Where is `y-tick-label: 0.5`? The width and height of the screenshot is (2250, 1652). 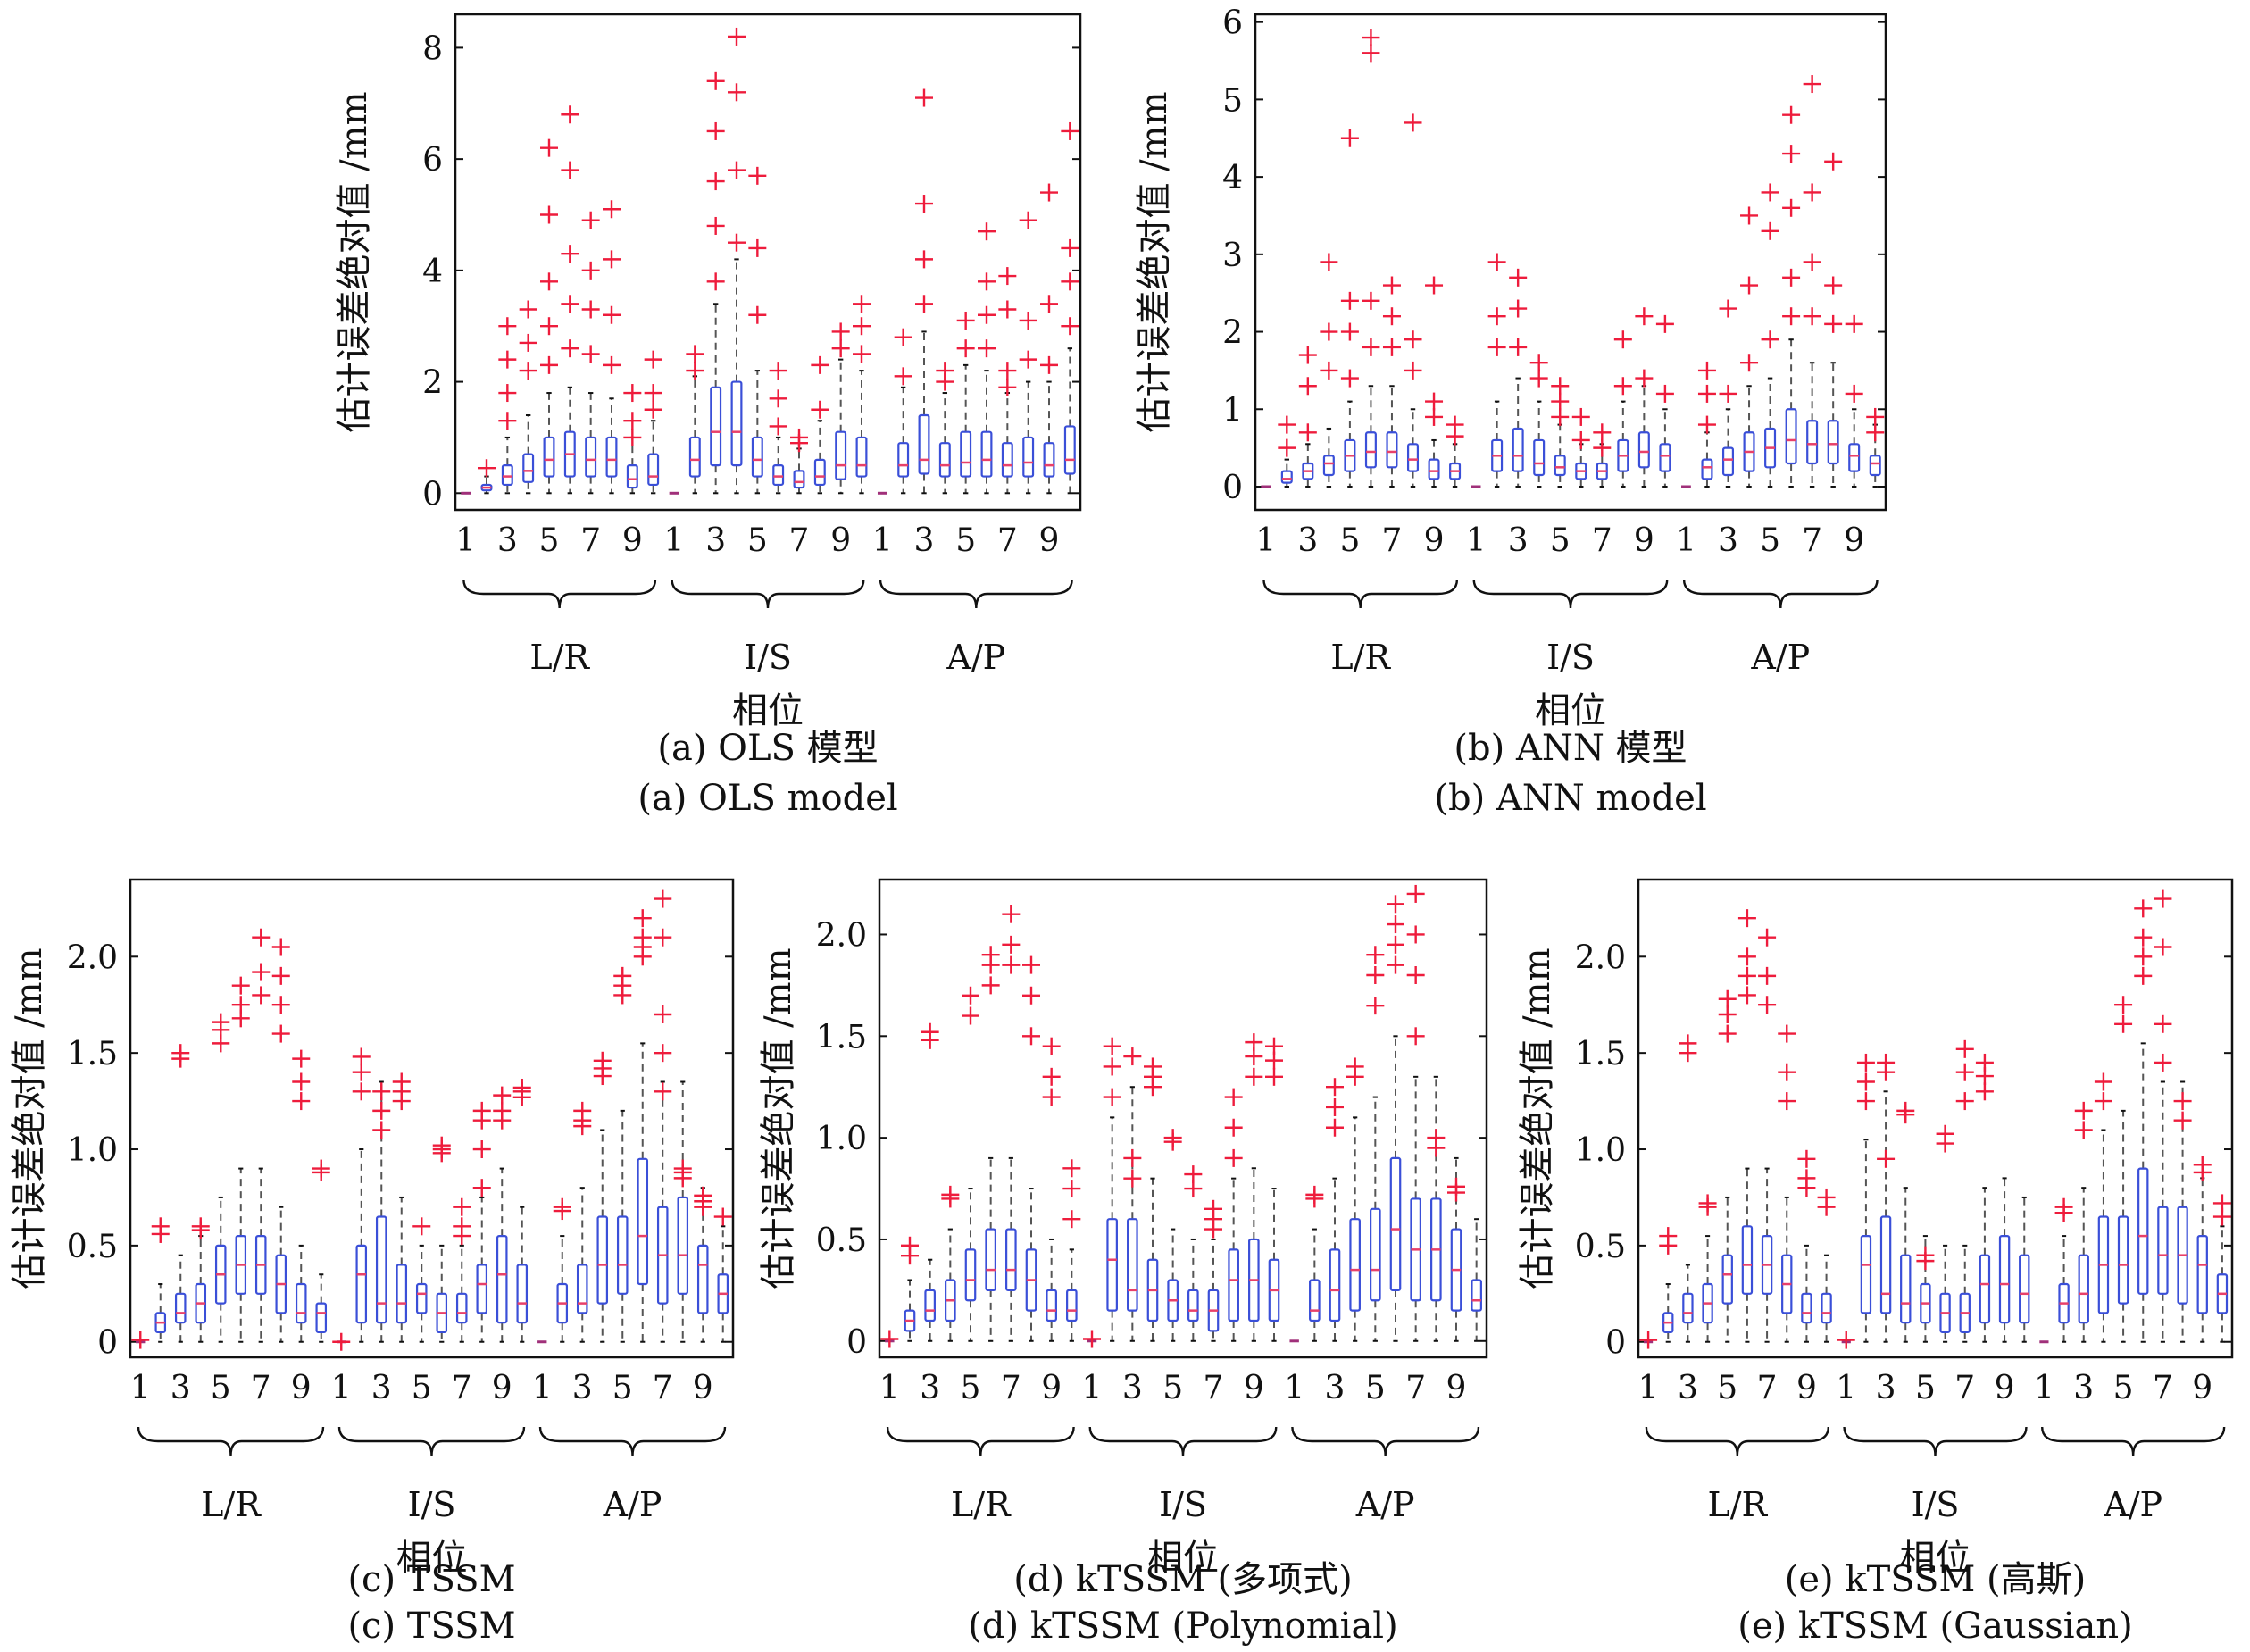 y-tick-label: 0.5 is located at coordinates (842, 1240).